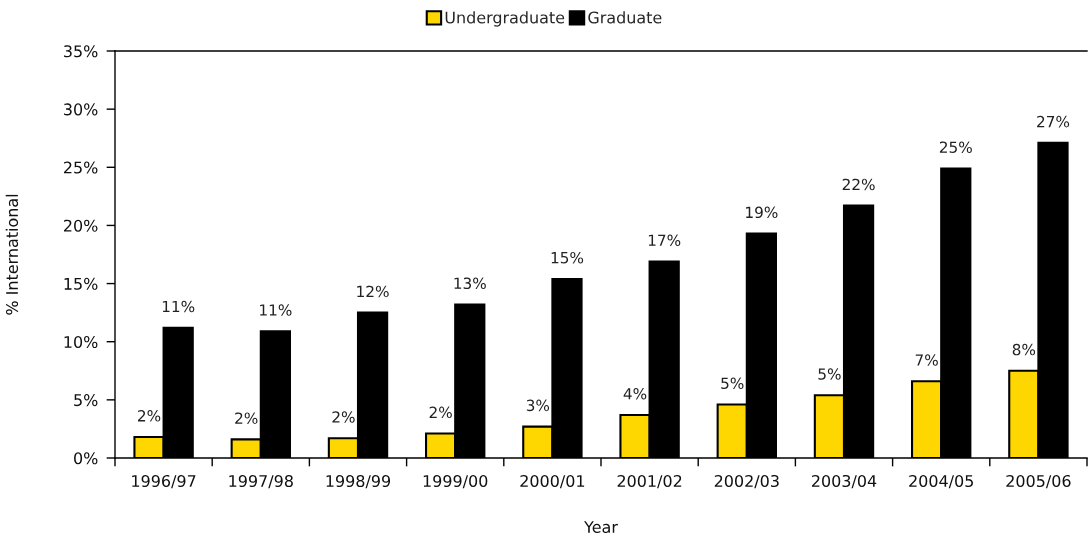 This screenshot has height=542, width=1089. I want to click on data-label: 22%, so click(858, 184).